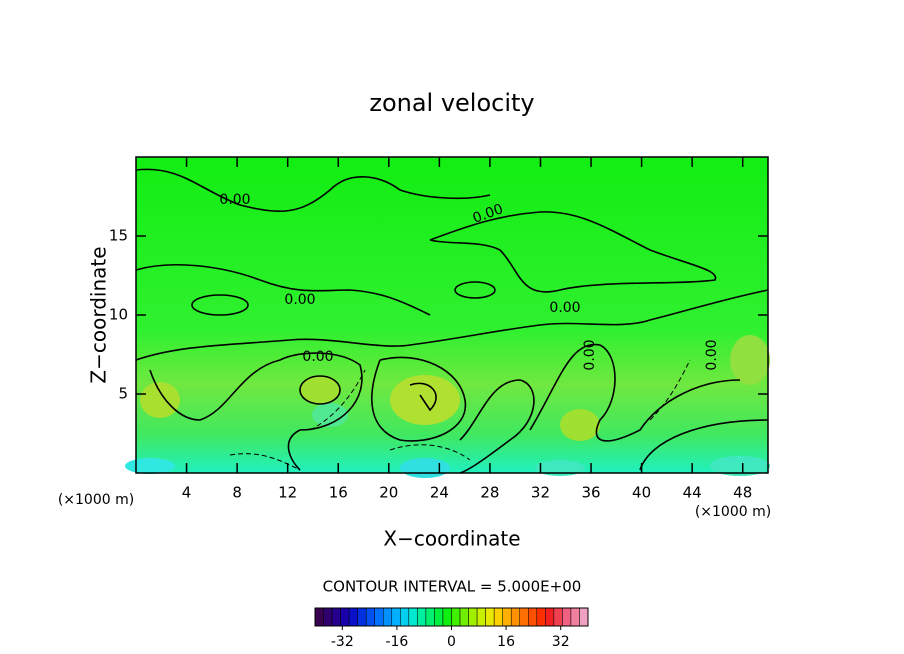 This screenshot has height=654, width=904. Describe the element at coordinates (118, 236) in the screenshot. I see `y-tick-label: 15` at that location.